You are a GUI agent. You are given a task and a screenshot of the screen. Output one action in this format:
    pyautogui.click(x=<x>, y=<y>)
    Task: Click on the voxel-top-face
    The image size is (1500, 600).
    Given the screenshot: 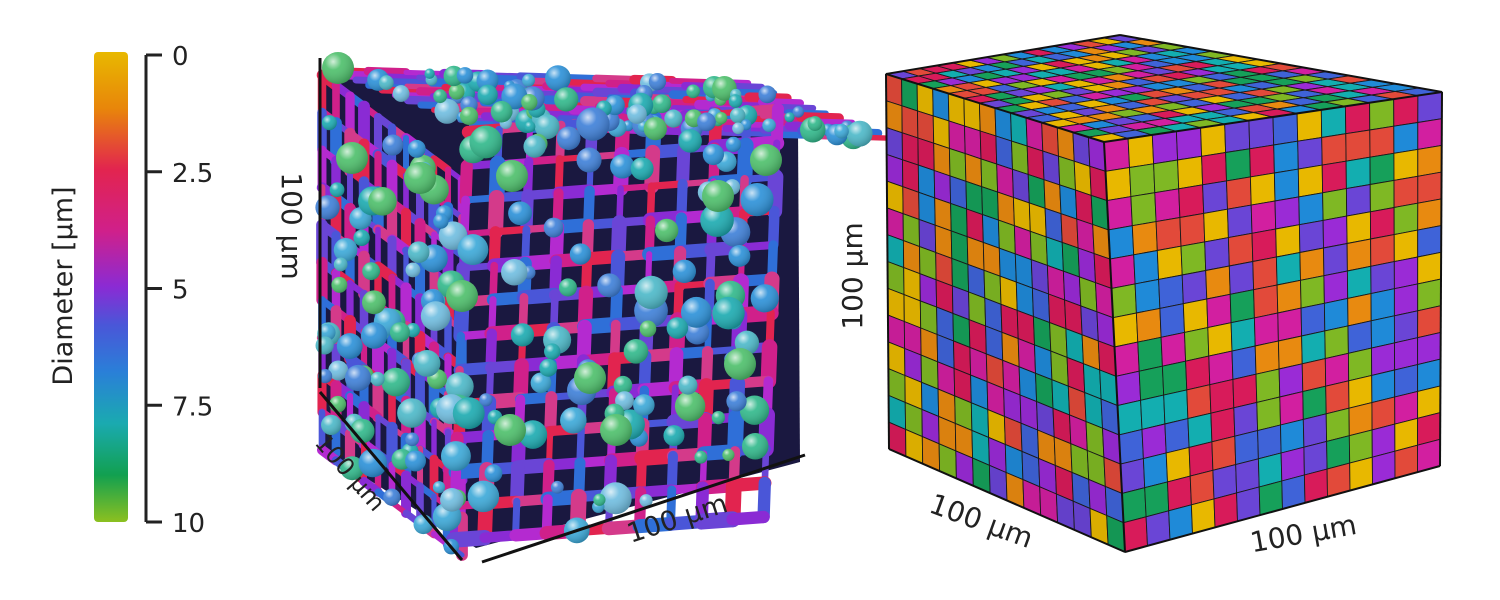 What is the action you would take?
    pyautogui.click(x=1164, y=88)
    